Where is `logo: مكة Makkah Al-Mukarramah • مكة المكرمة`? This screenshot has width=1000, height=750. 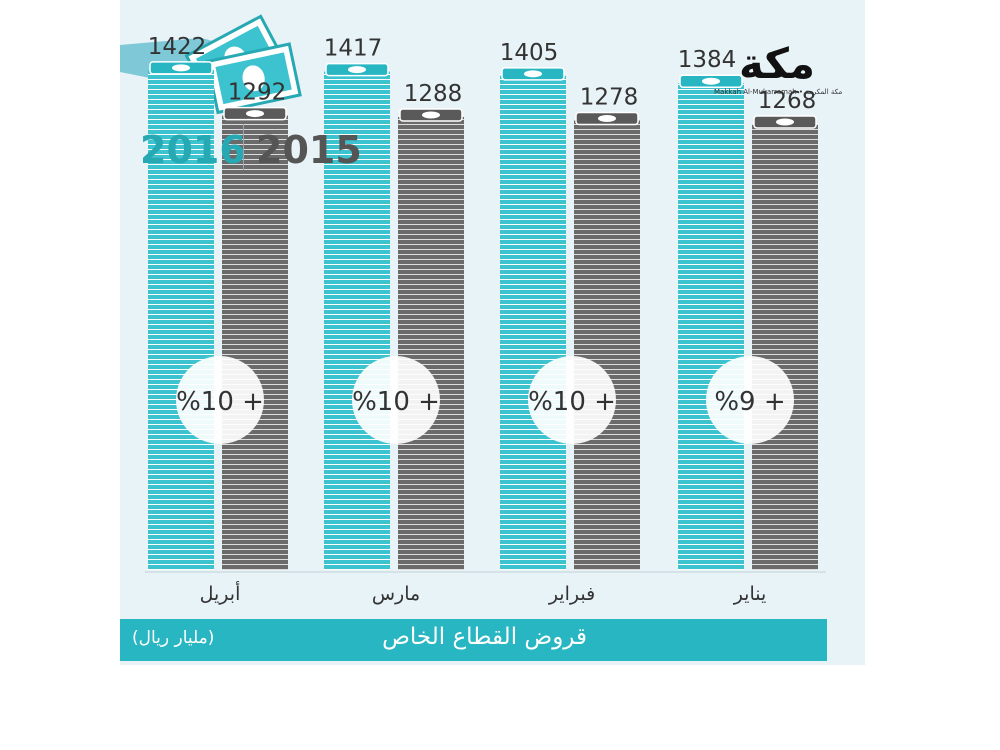
logo: مكة Makkah Al-Mukarramah • مكة المكرمة is located at coordinates (778, 69).